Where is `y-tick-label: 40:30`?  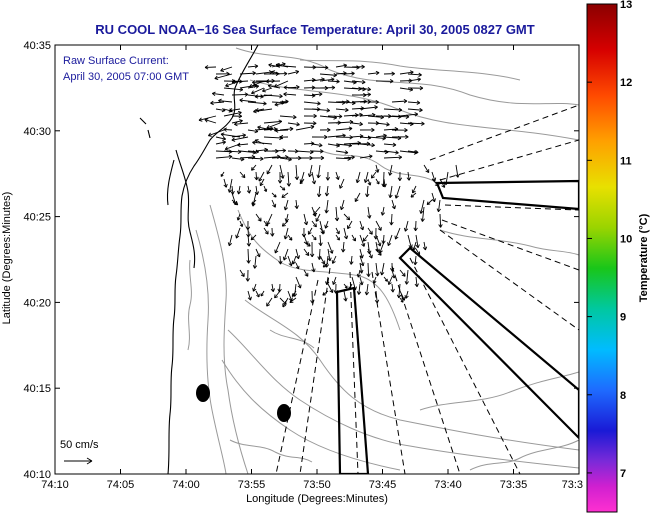
y-tick-label: 40:30 is located at coordinates (37, 132).